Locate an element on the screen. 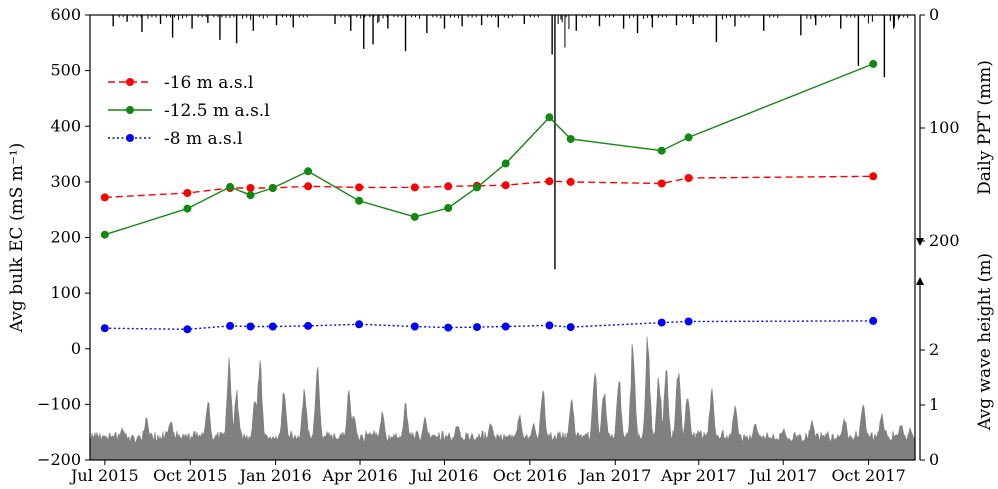 This screenshot has width=998, height=489. legend: -16 m a.s.l -12.5 m a.s.l -8 m a.s.l is located at coordinates (189, 111).